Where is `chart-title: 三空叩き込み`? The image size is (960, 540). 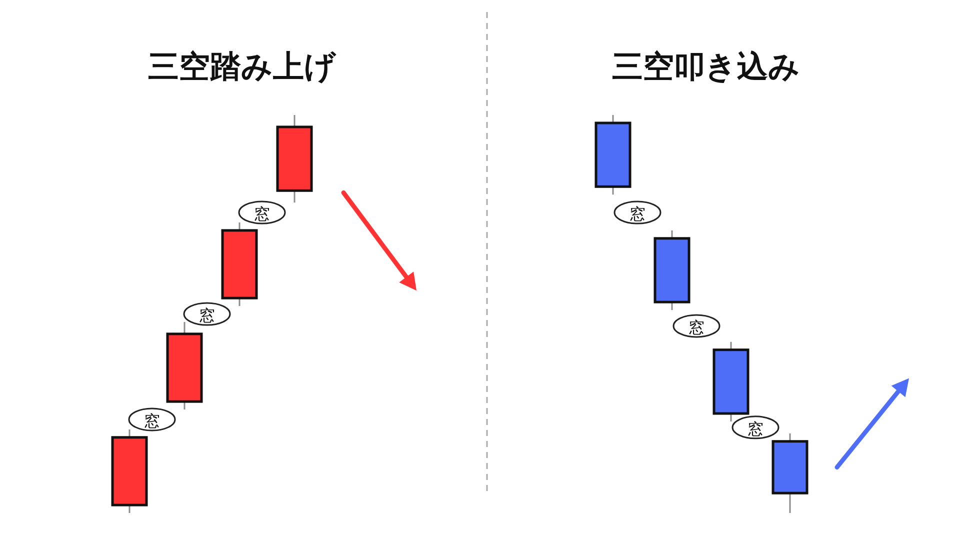 chart-title: 三空叩き込み is located at coordinates (706, 67).